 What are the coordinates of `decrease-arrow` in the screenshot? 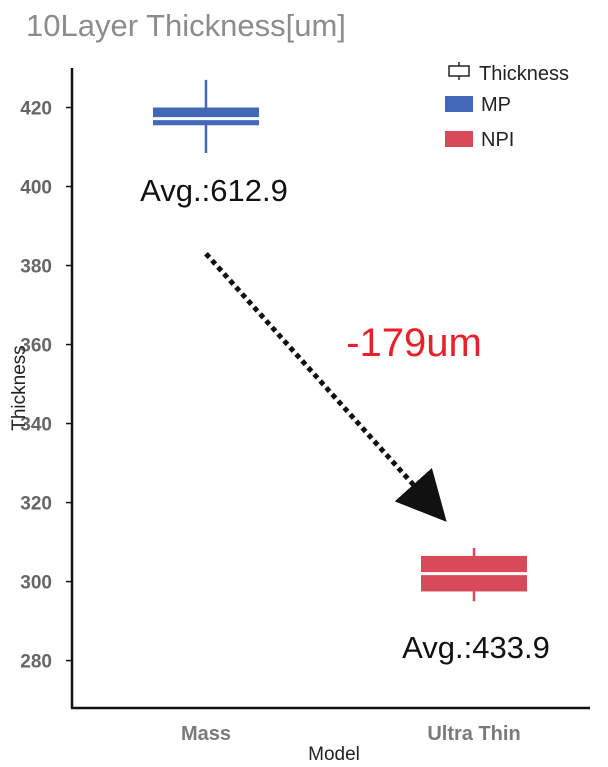 It's located at (325, 387).